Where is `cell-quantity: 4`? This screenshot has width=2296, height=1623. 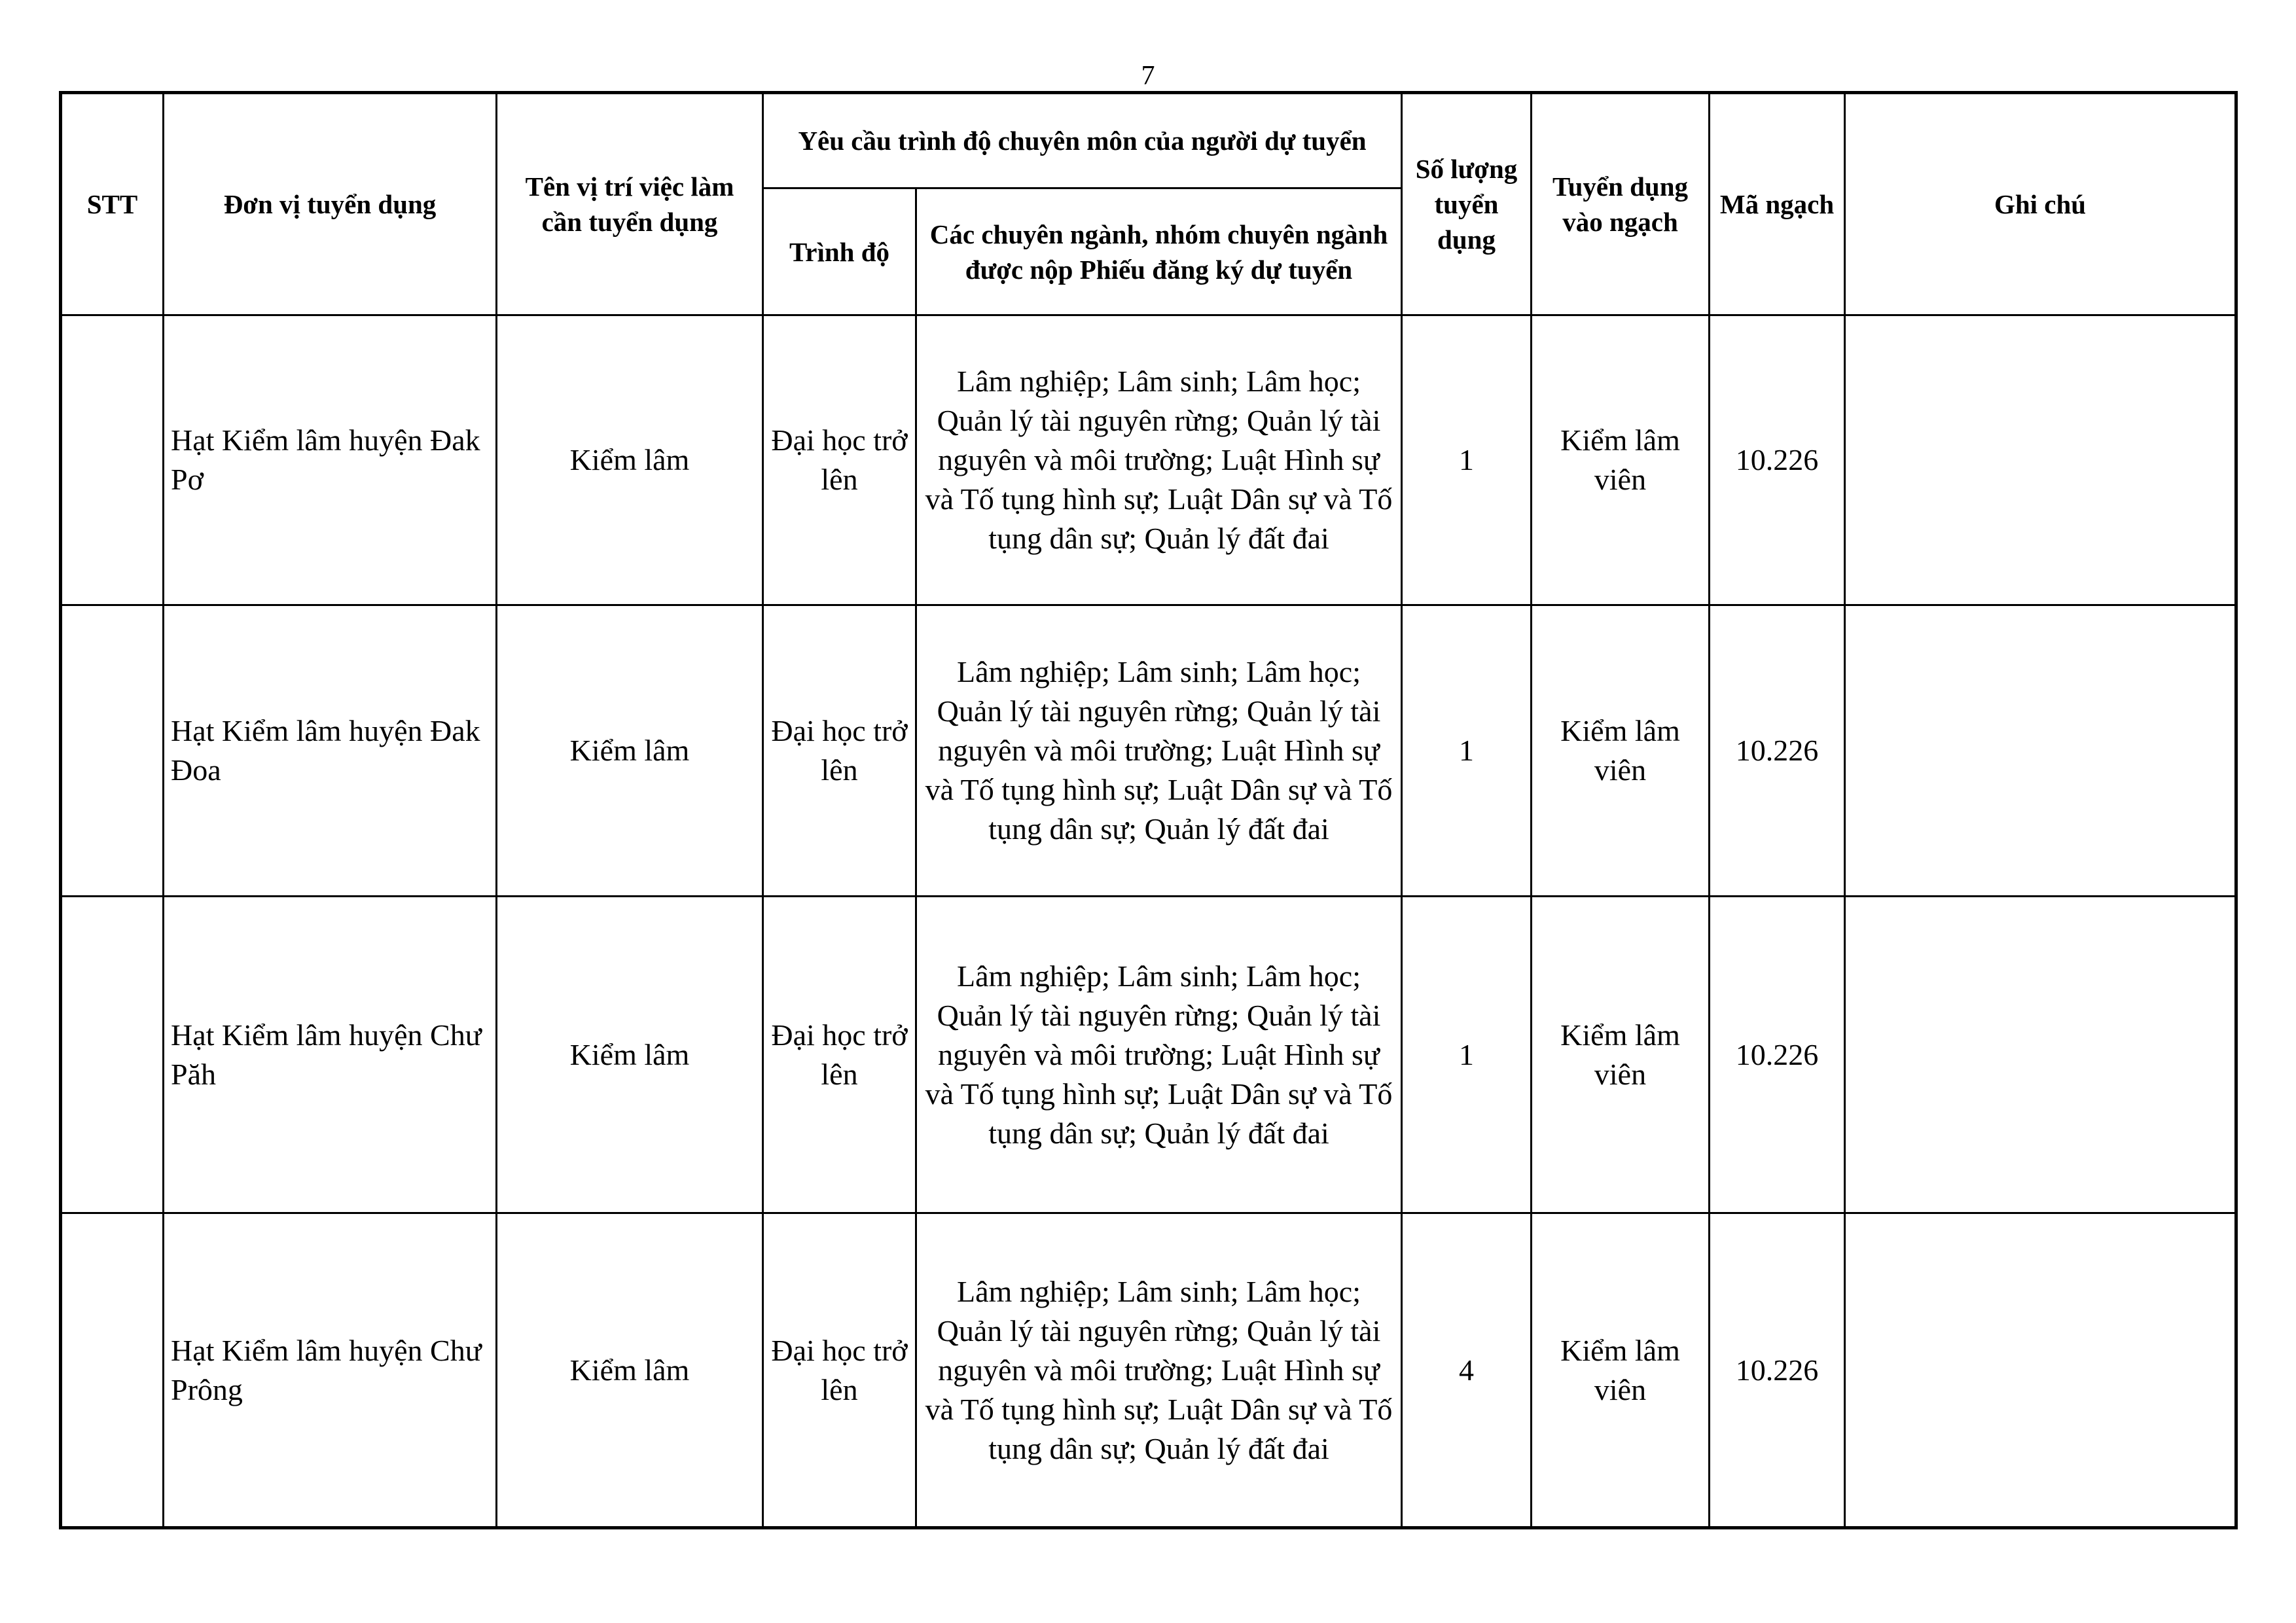 cell-quantity: 4 is located at coordinates (1467, 1370).